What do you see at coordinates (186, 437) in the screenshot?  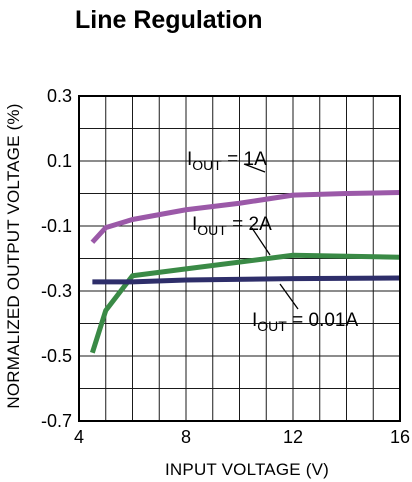 I see `x-tick-label: 8` at bounding box center [186, 437].